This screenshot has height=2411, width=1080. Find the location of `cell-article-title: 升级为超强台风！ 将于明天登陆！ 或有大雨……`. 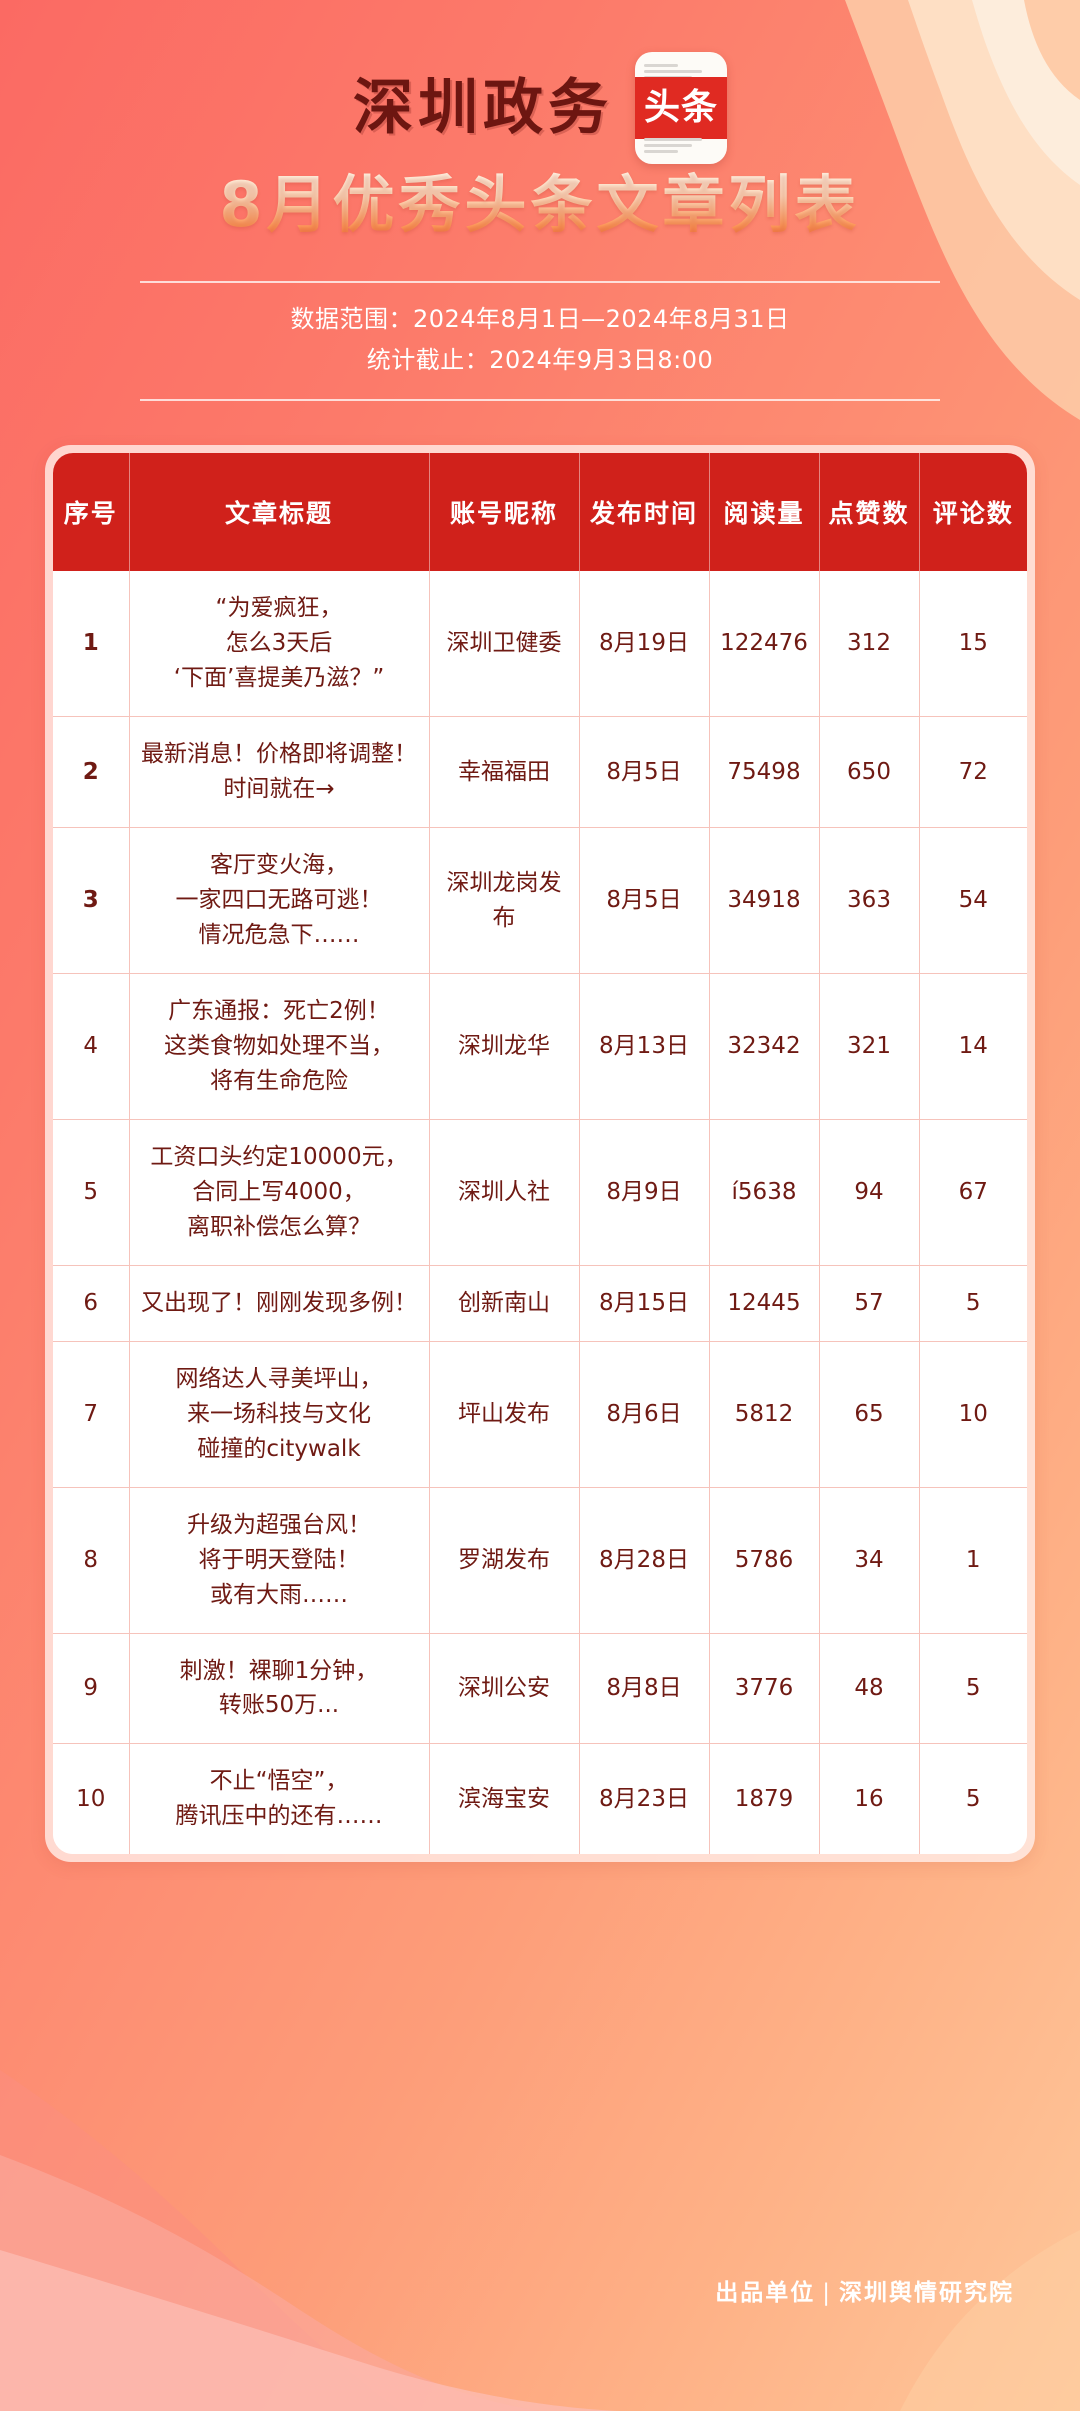

cell-article-title: 升级为超强台风！ 将于明天登陆！ 或有大雨…… is located at coordinates (279, 1560).